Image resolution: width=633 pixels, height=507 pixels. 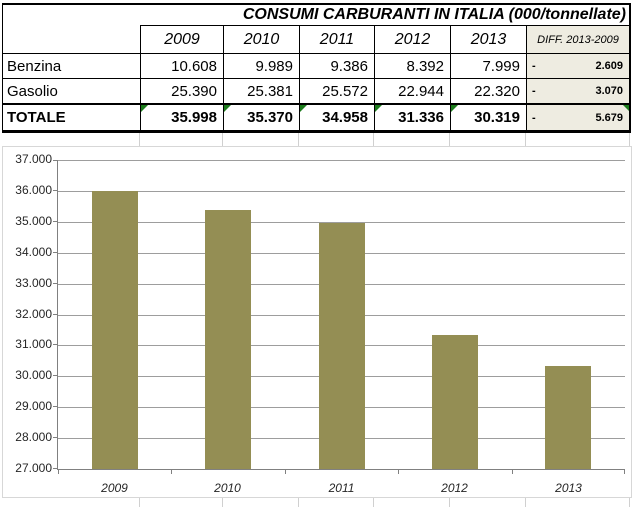 What do you see at coordinates (497, 117) in the screenshot?
I see `cell-value: 30.319` at bounding box center [497, 117].